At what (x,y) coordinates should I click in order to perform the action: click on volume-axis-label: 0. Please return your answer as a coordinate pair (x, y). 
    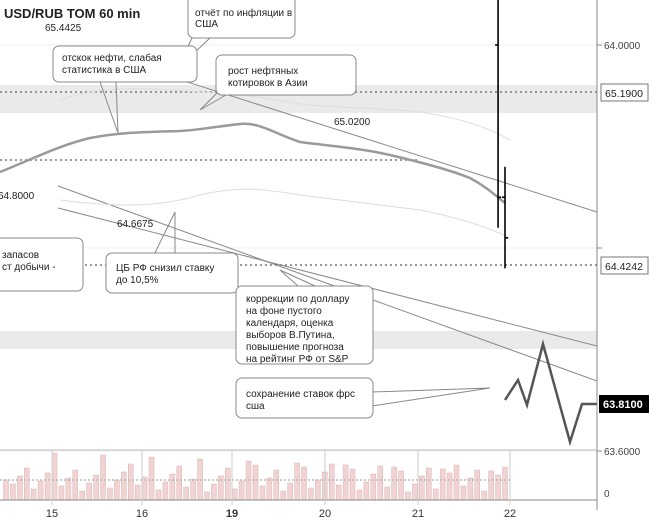
    Looking at the image, I should click on (607, 494).